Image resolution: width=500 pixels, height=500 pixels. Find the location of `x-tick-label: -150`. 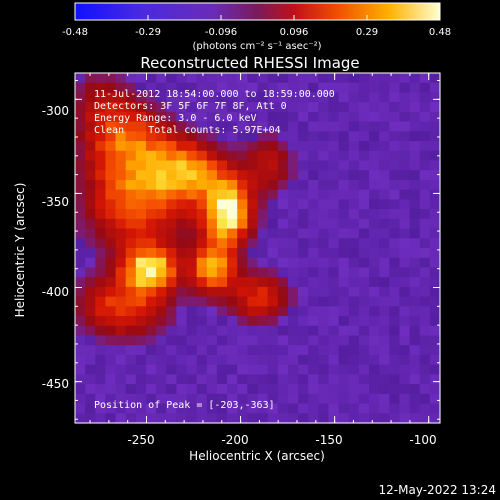

x-tick-label: -150 is located at coordinates (328, 440).